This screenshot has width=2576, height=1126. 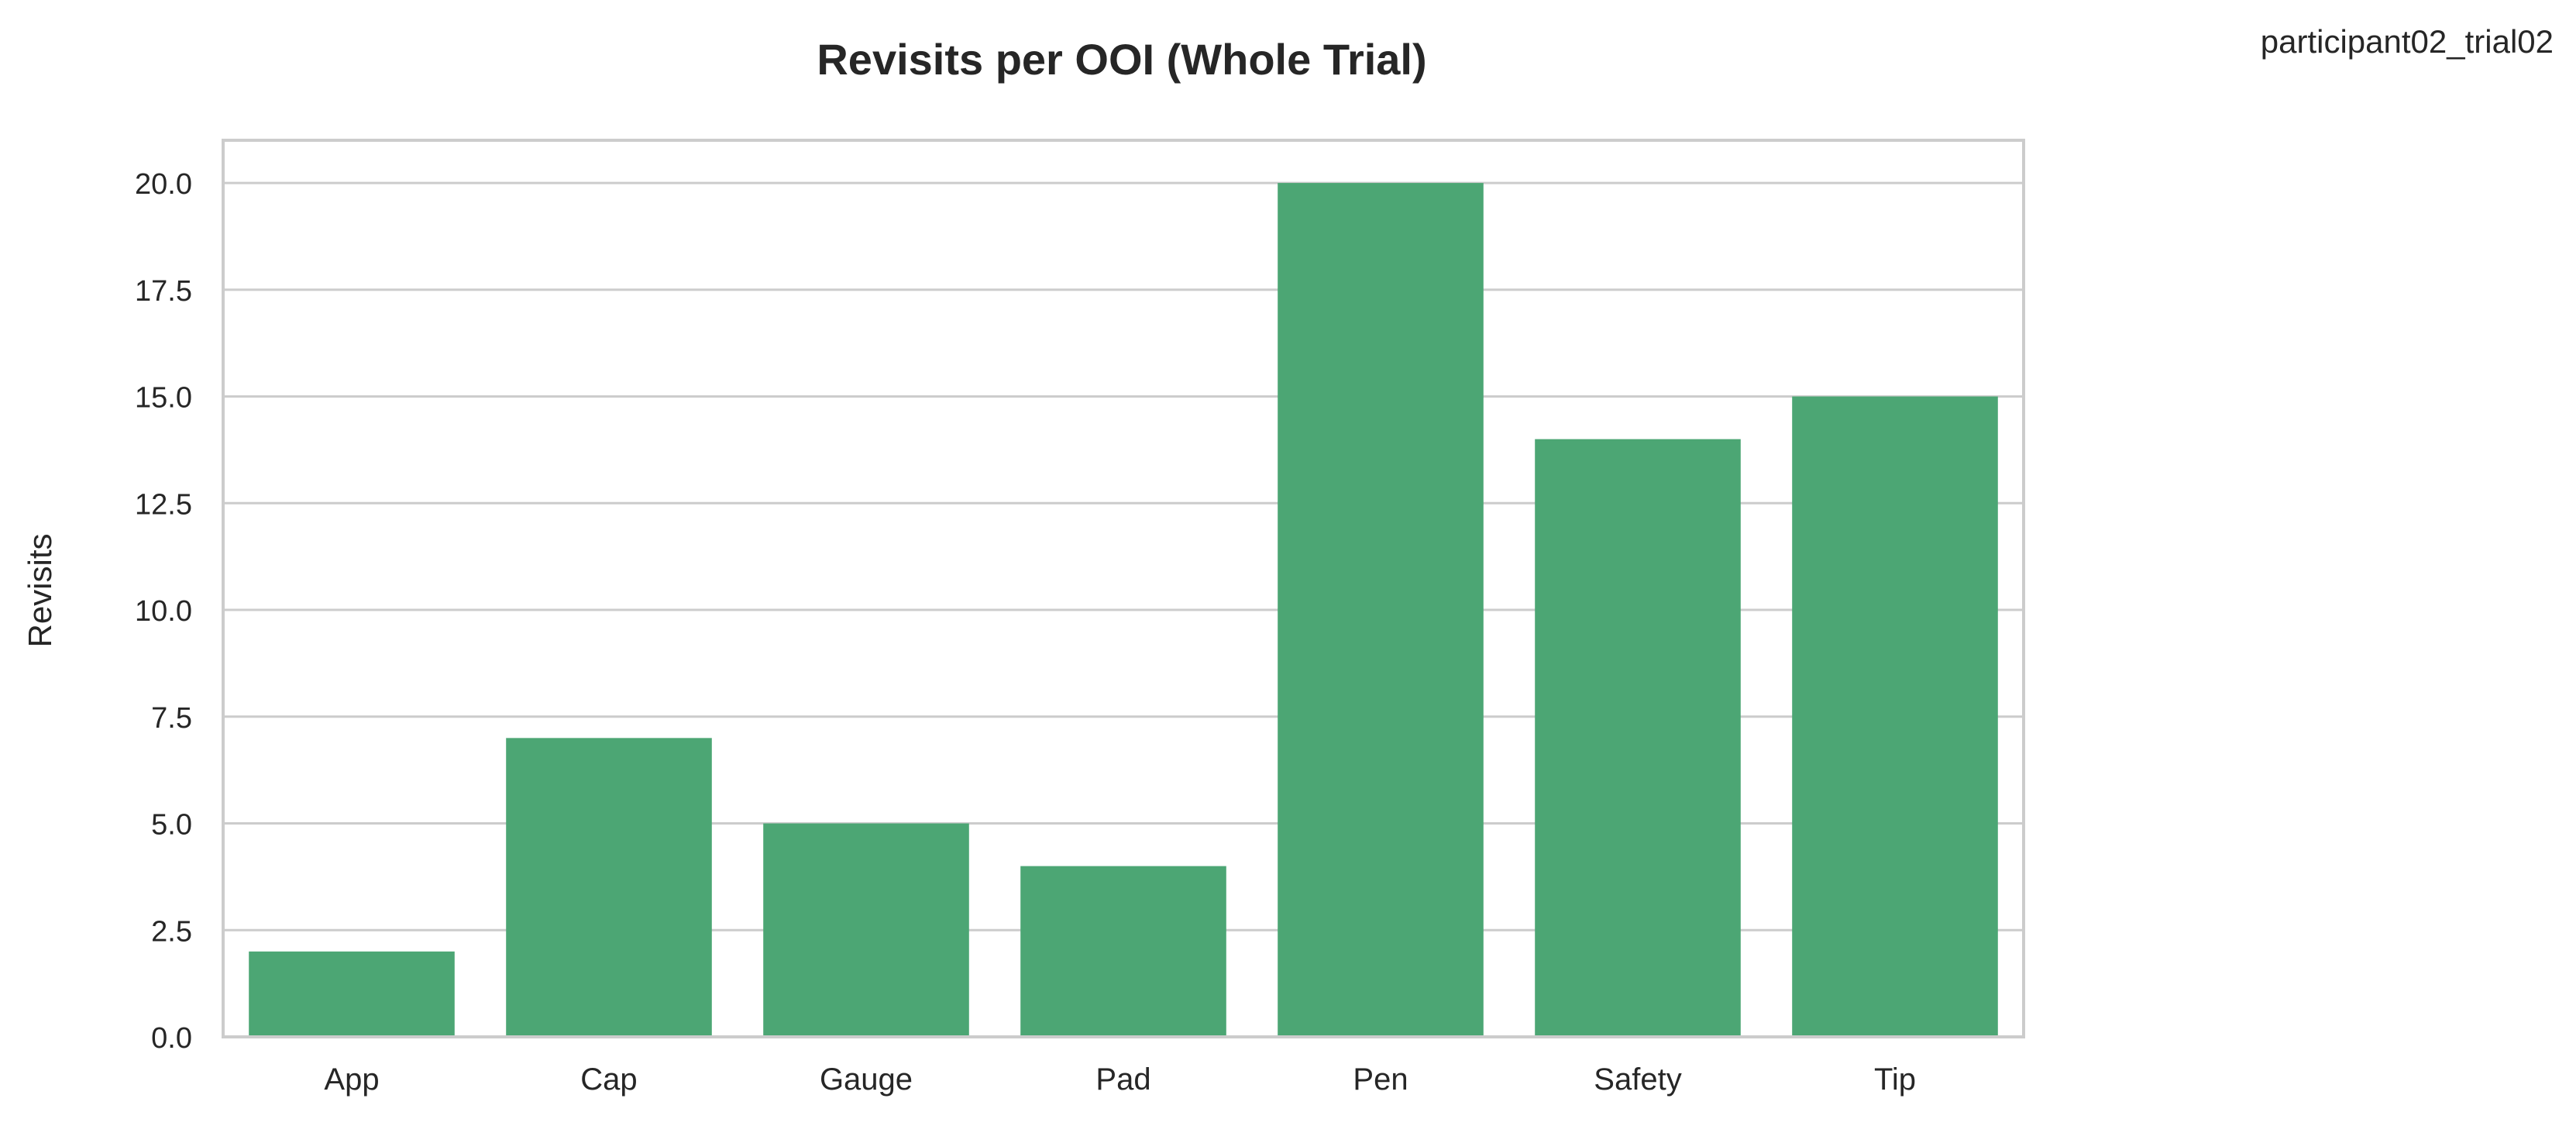 What do you see at coordinates (866, 1079) in the screenshot?
I see `x-tick-label: Gauge` at bounding box center [866, 1079].